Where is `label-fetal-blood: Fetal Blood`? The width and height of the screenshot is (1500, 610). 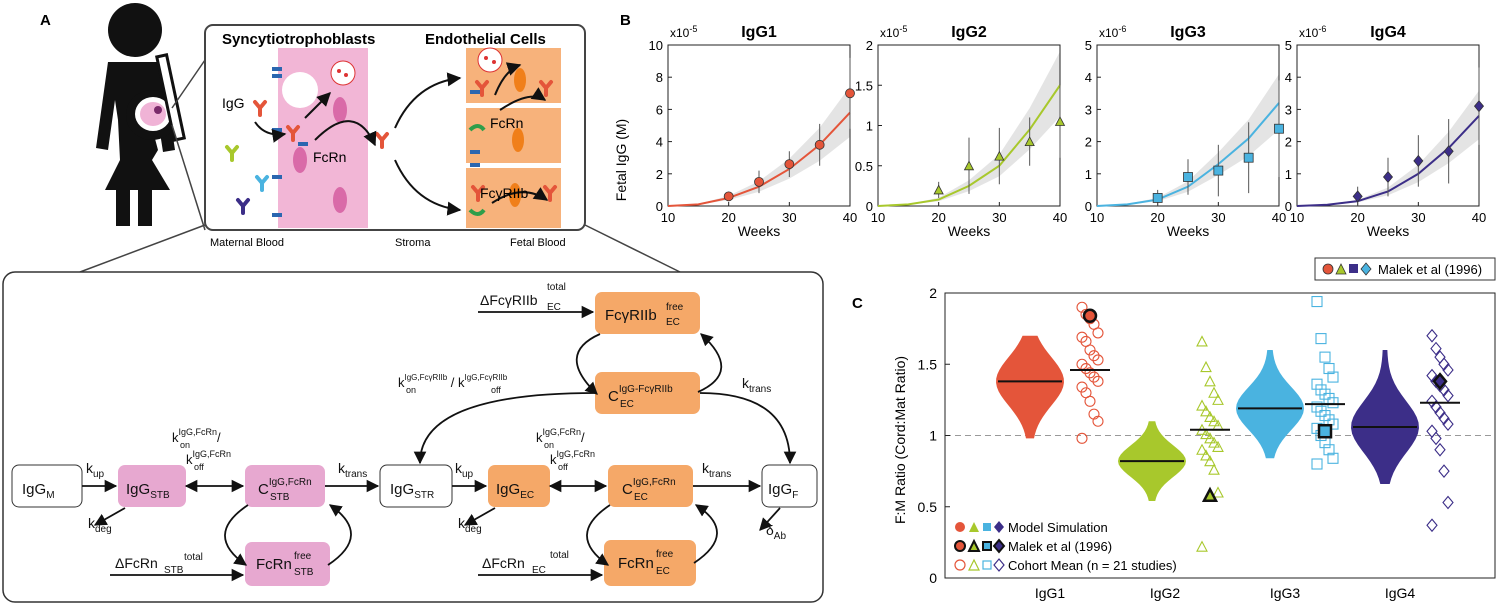 label-fetal-blood: Fetal Blood is located at coordinates (538, 243).